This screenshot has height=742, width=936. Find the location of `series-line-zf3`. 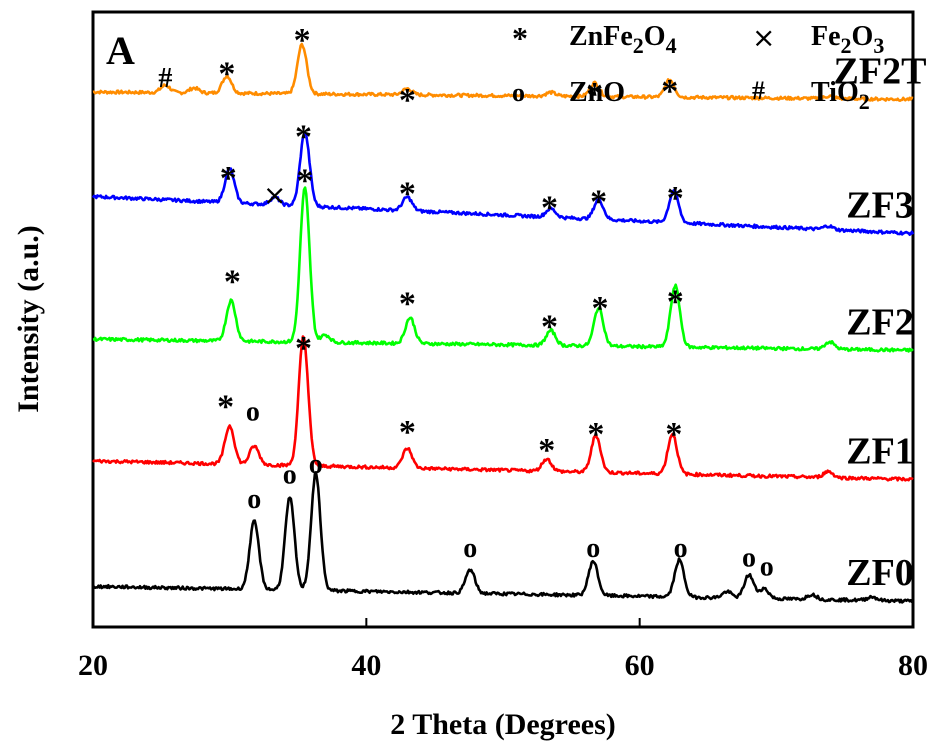

series-line-zf3 is located at coordinates (503, 183).